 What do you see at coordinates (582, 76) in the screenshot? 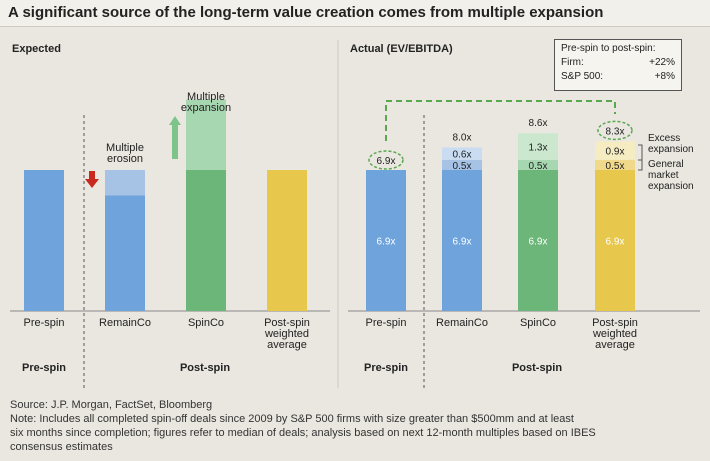
I see `row-label: S&P 500:` at bounding box center [582, 76].